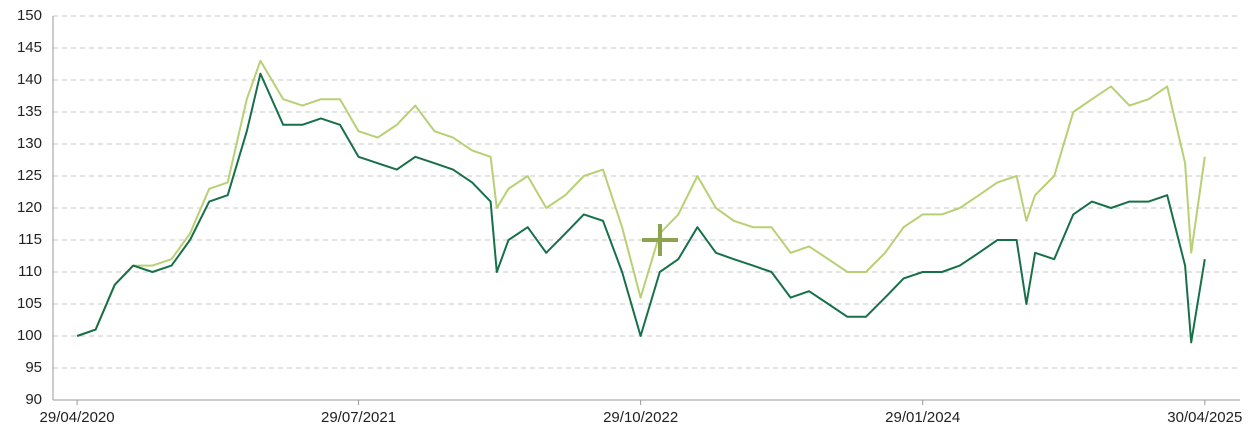 The width and height of the screenshot is (1260, 429). I want to click on y-tick-label: 135, so click(29, 111).